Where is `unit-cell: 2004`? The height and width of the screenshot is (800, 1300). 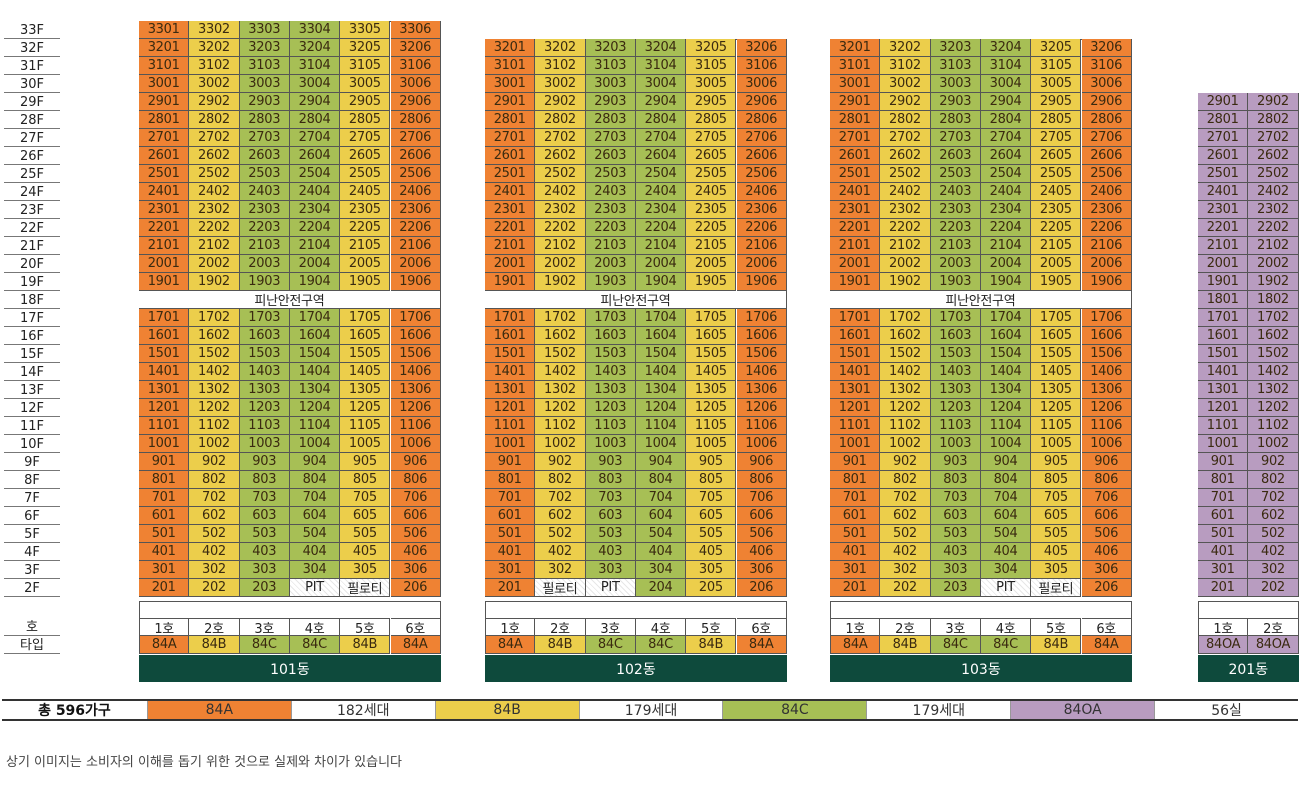
unit-cell: 2004 is located at coordinates (661, 264).